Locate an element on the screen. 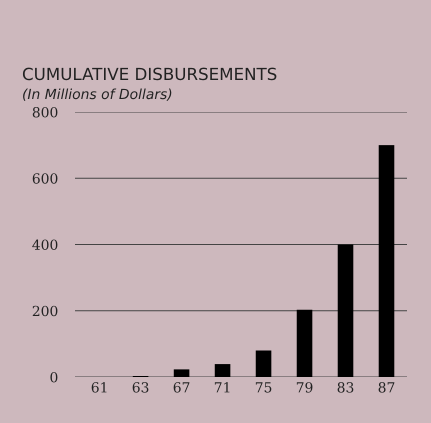  y-tick-label: 800 is located at coordinates (45, 112).